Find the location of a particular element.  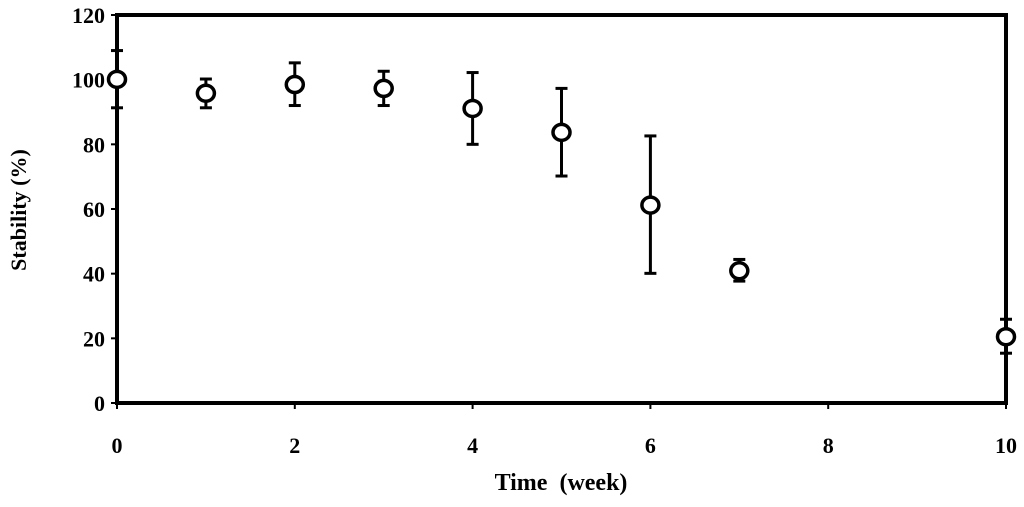

y-tick-label: 0 is located at coordinates (99, 403).